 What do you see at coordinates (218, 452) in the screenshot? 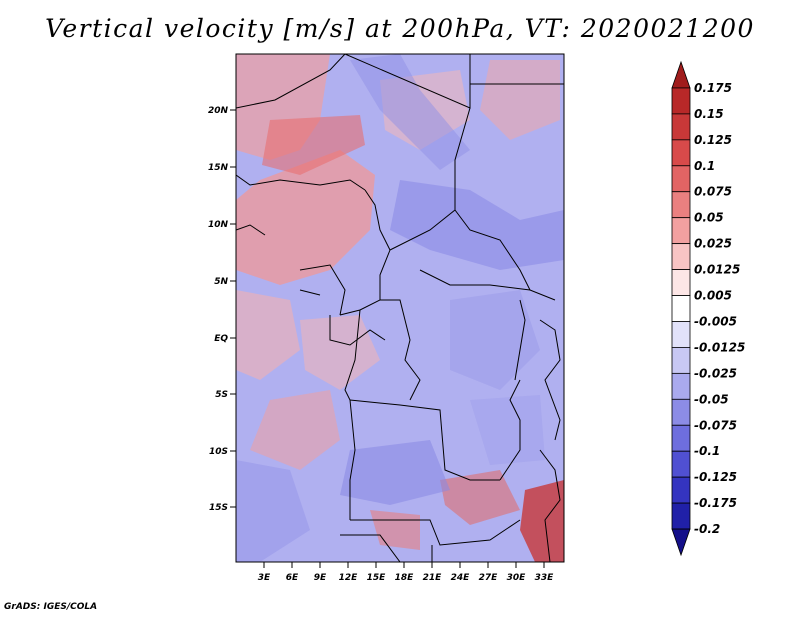
I see `lat-label-10s: 10S` at bounding box center [218, 452].